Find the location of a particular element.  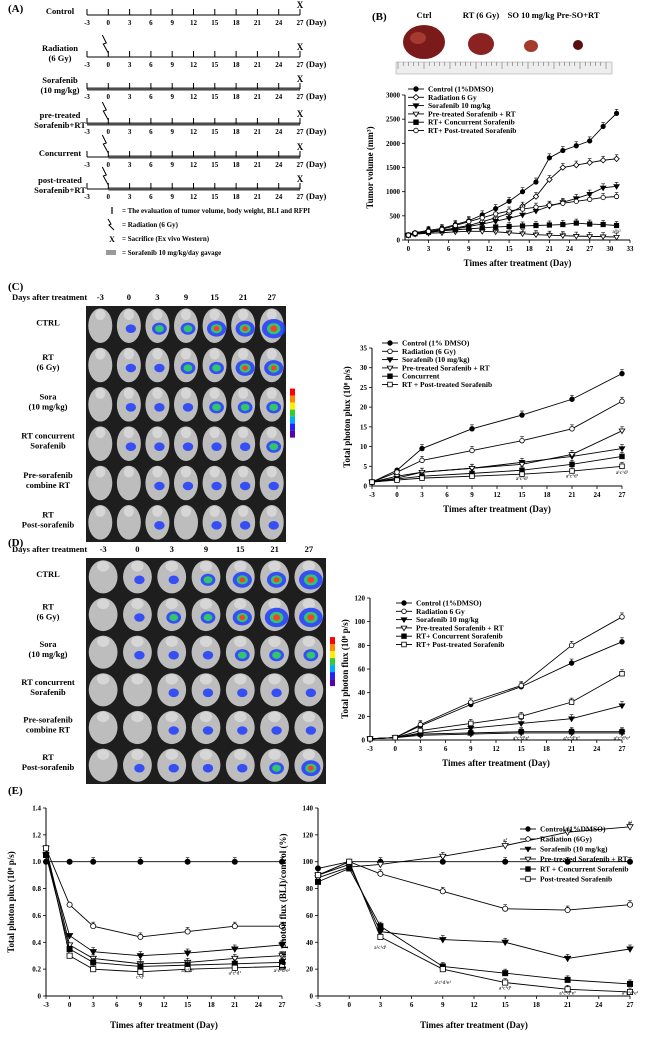

y-tick-label: 30 is located at coordinates (364, 368).